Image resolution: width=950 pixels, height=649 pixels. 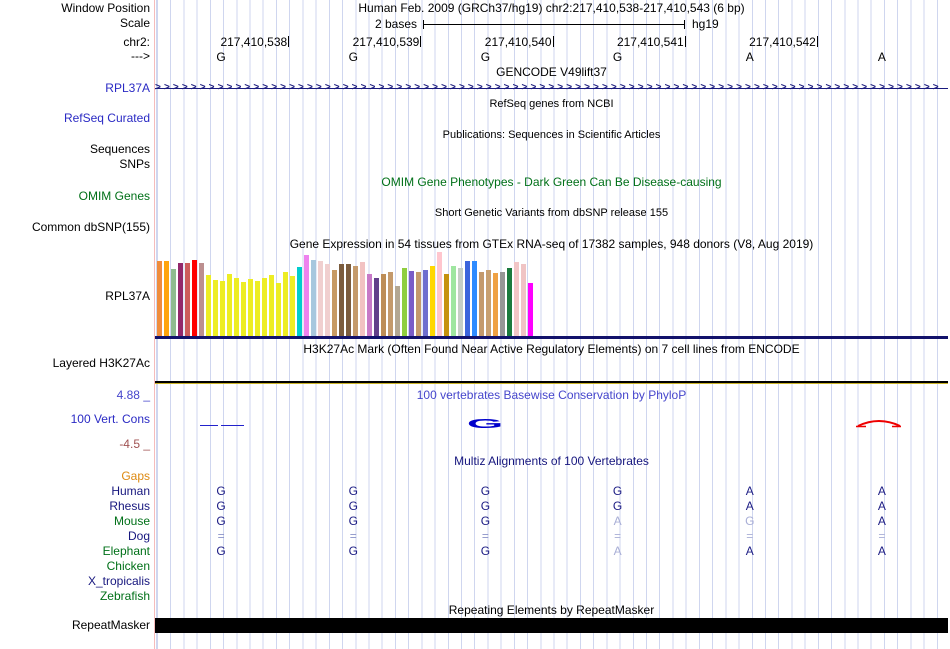 I want to click on gencode-track-title: GENCODE V49lift37, so click(x=551, y=72).